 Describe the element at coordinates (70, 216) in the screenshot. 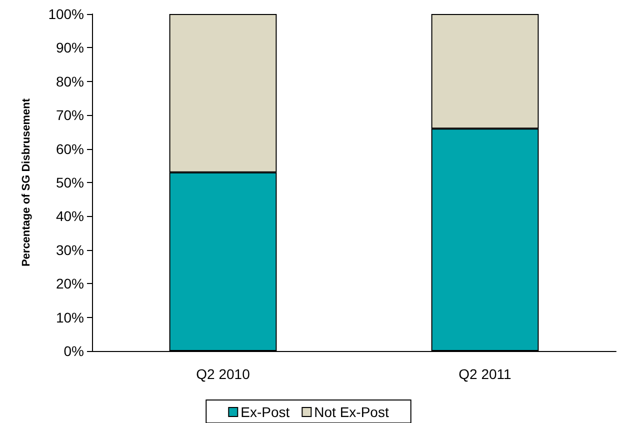

I see `y-tick-label: 40%` at that location.